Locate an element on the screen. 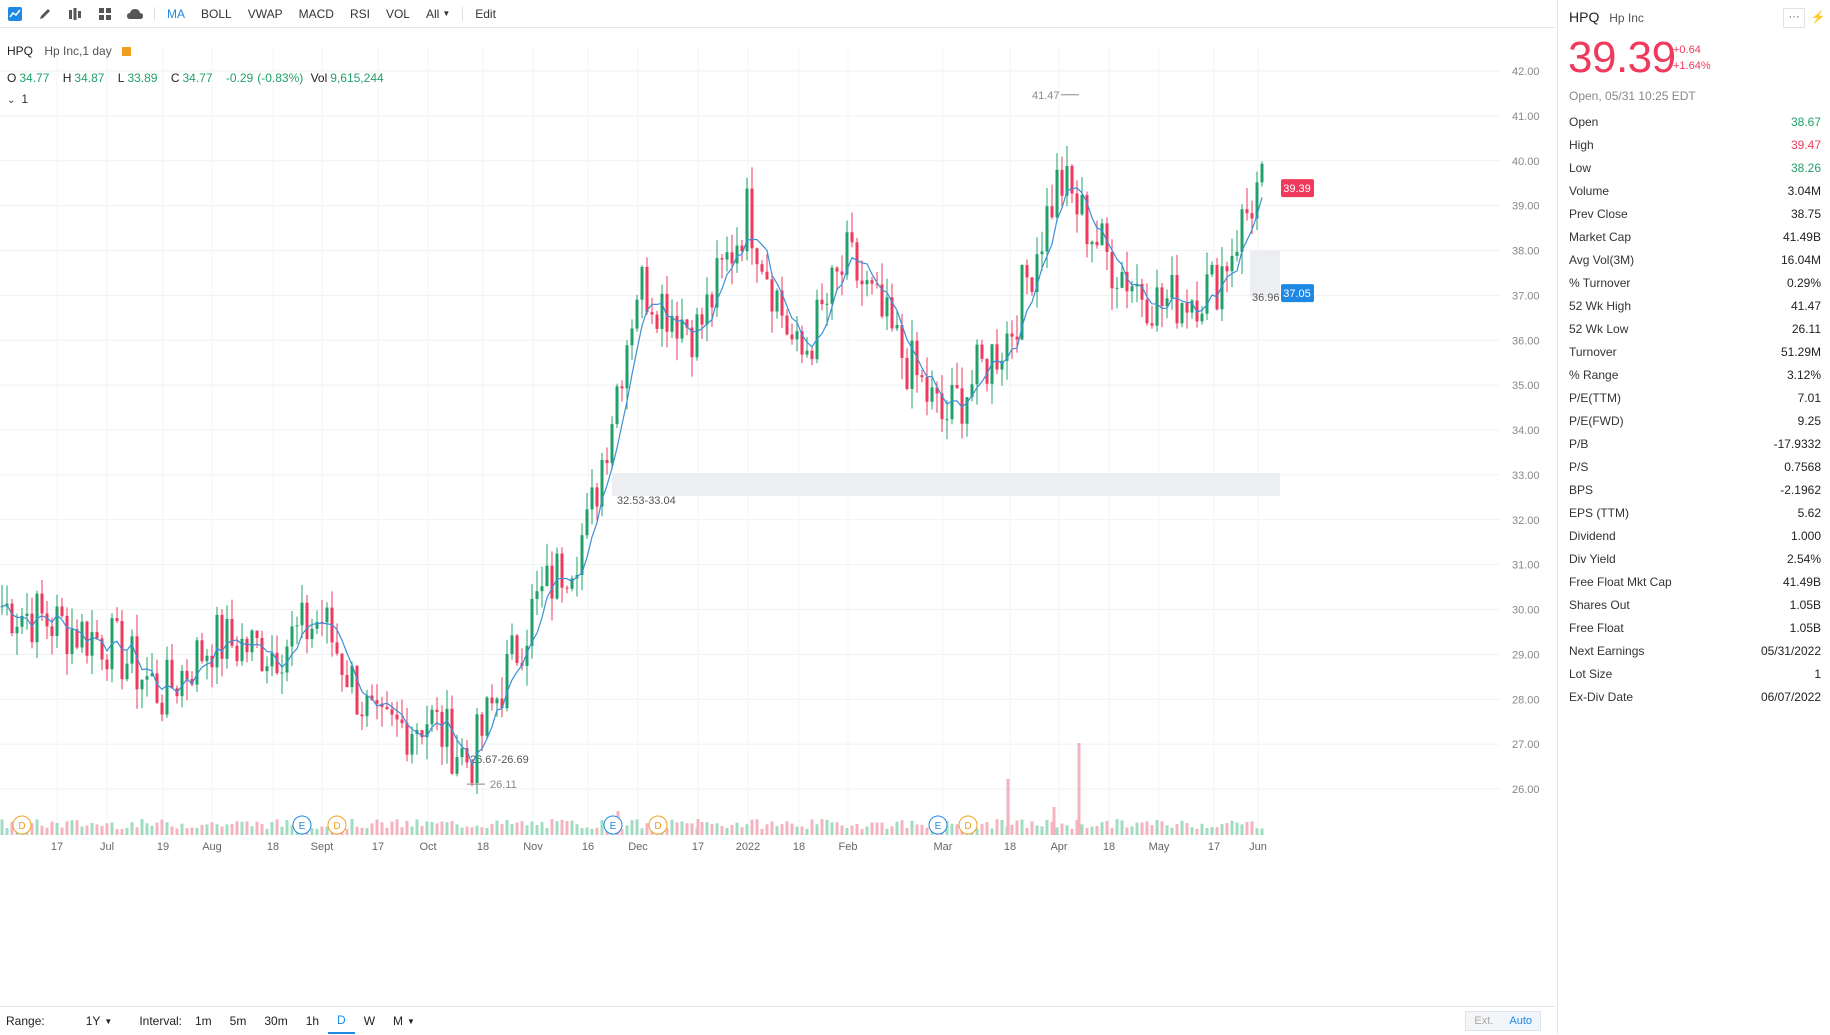 This screenshot has width=1830, height=1035. quote-stat-value: 41.47 is located at coordinates (1805, 306).